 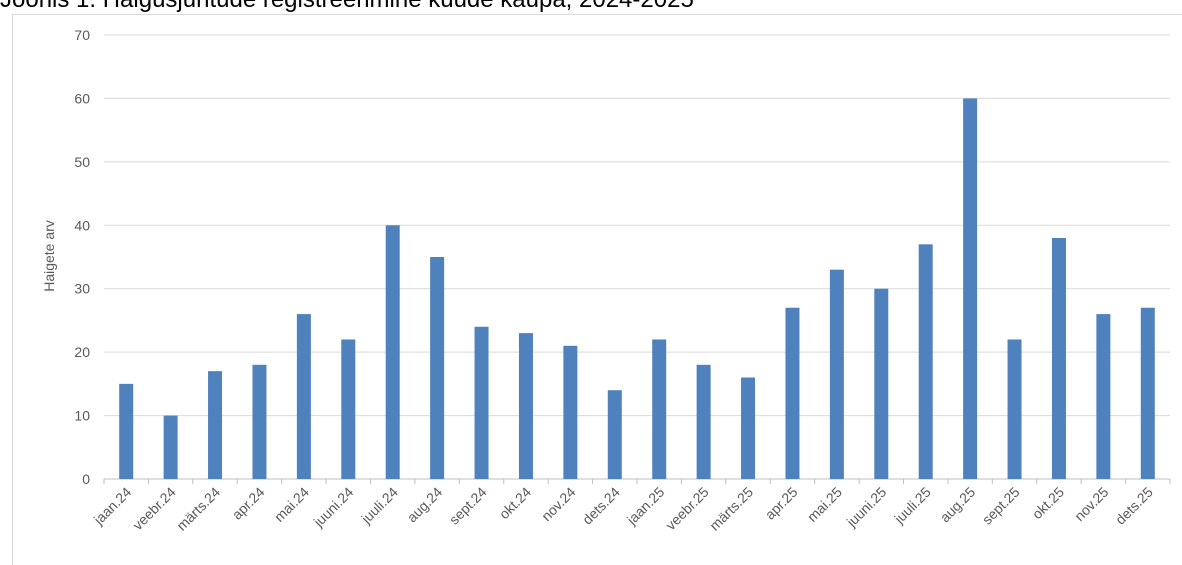 What do you see at coordinates (1134, 506) in the screenshot?
I see `x-tick-label: dets.25` at bounding box center [1134, 506].